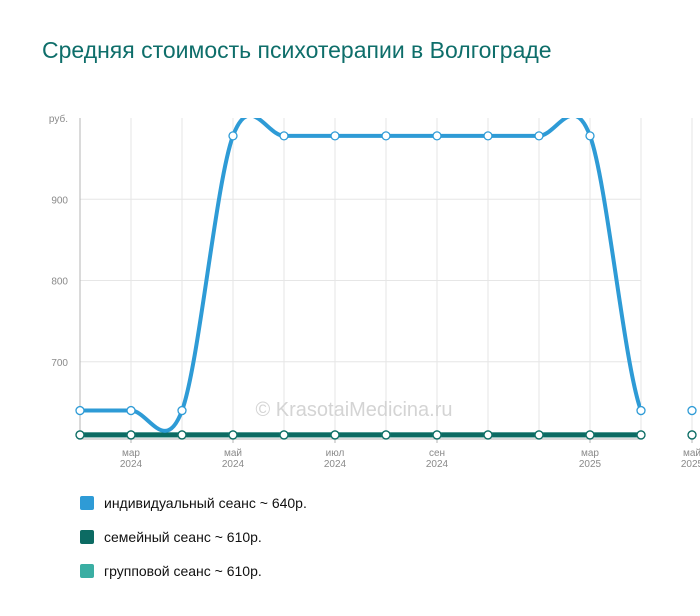 The image size is (700, 616). I want to click on y-tick-label: 700, so click(59, 363).